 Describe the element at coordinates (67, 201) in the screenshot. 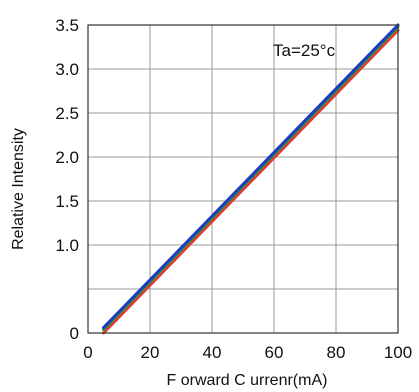

I see `y-tick-label: 1.5` at that location.